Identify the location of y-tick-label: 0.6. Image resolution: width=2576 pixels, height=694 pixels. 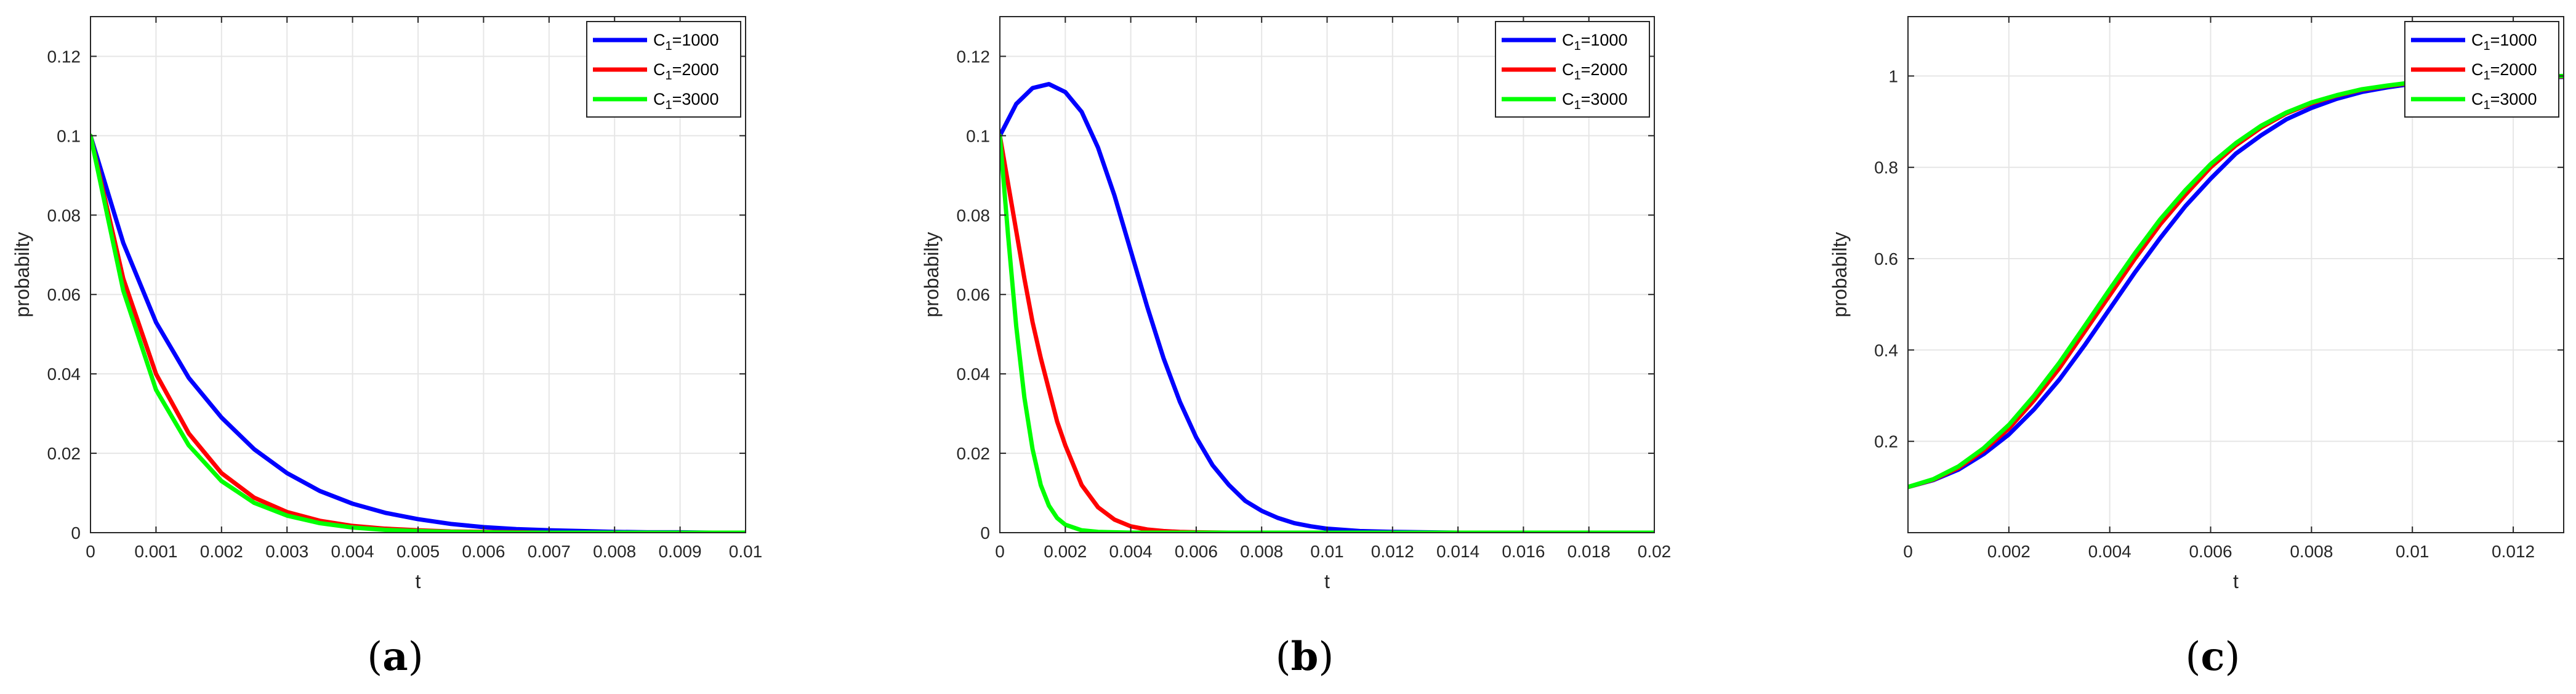
(1886, 258).